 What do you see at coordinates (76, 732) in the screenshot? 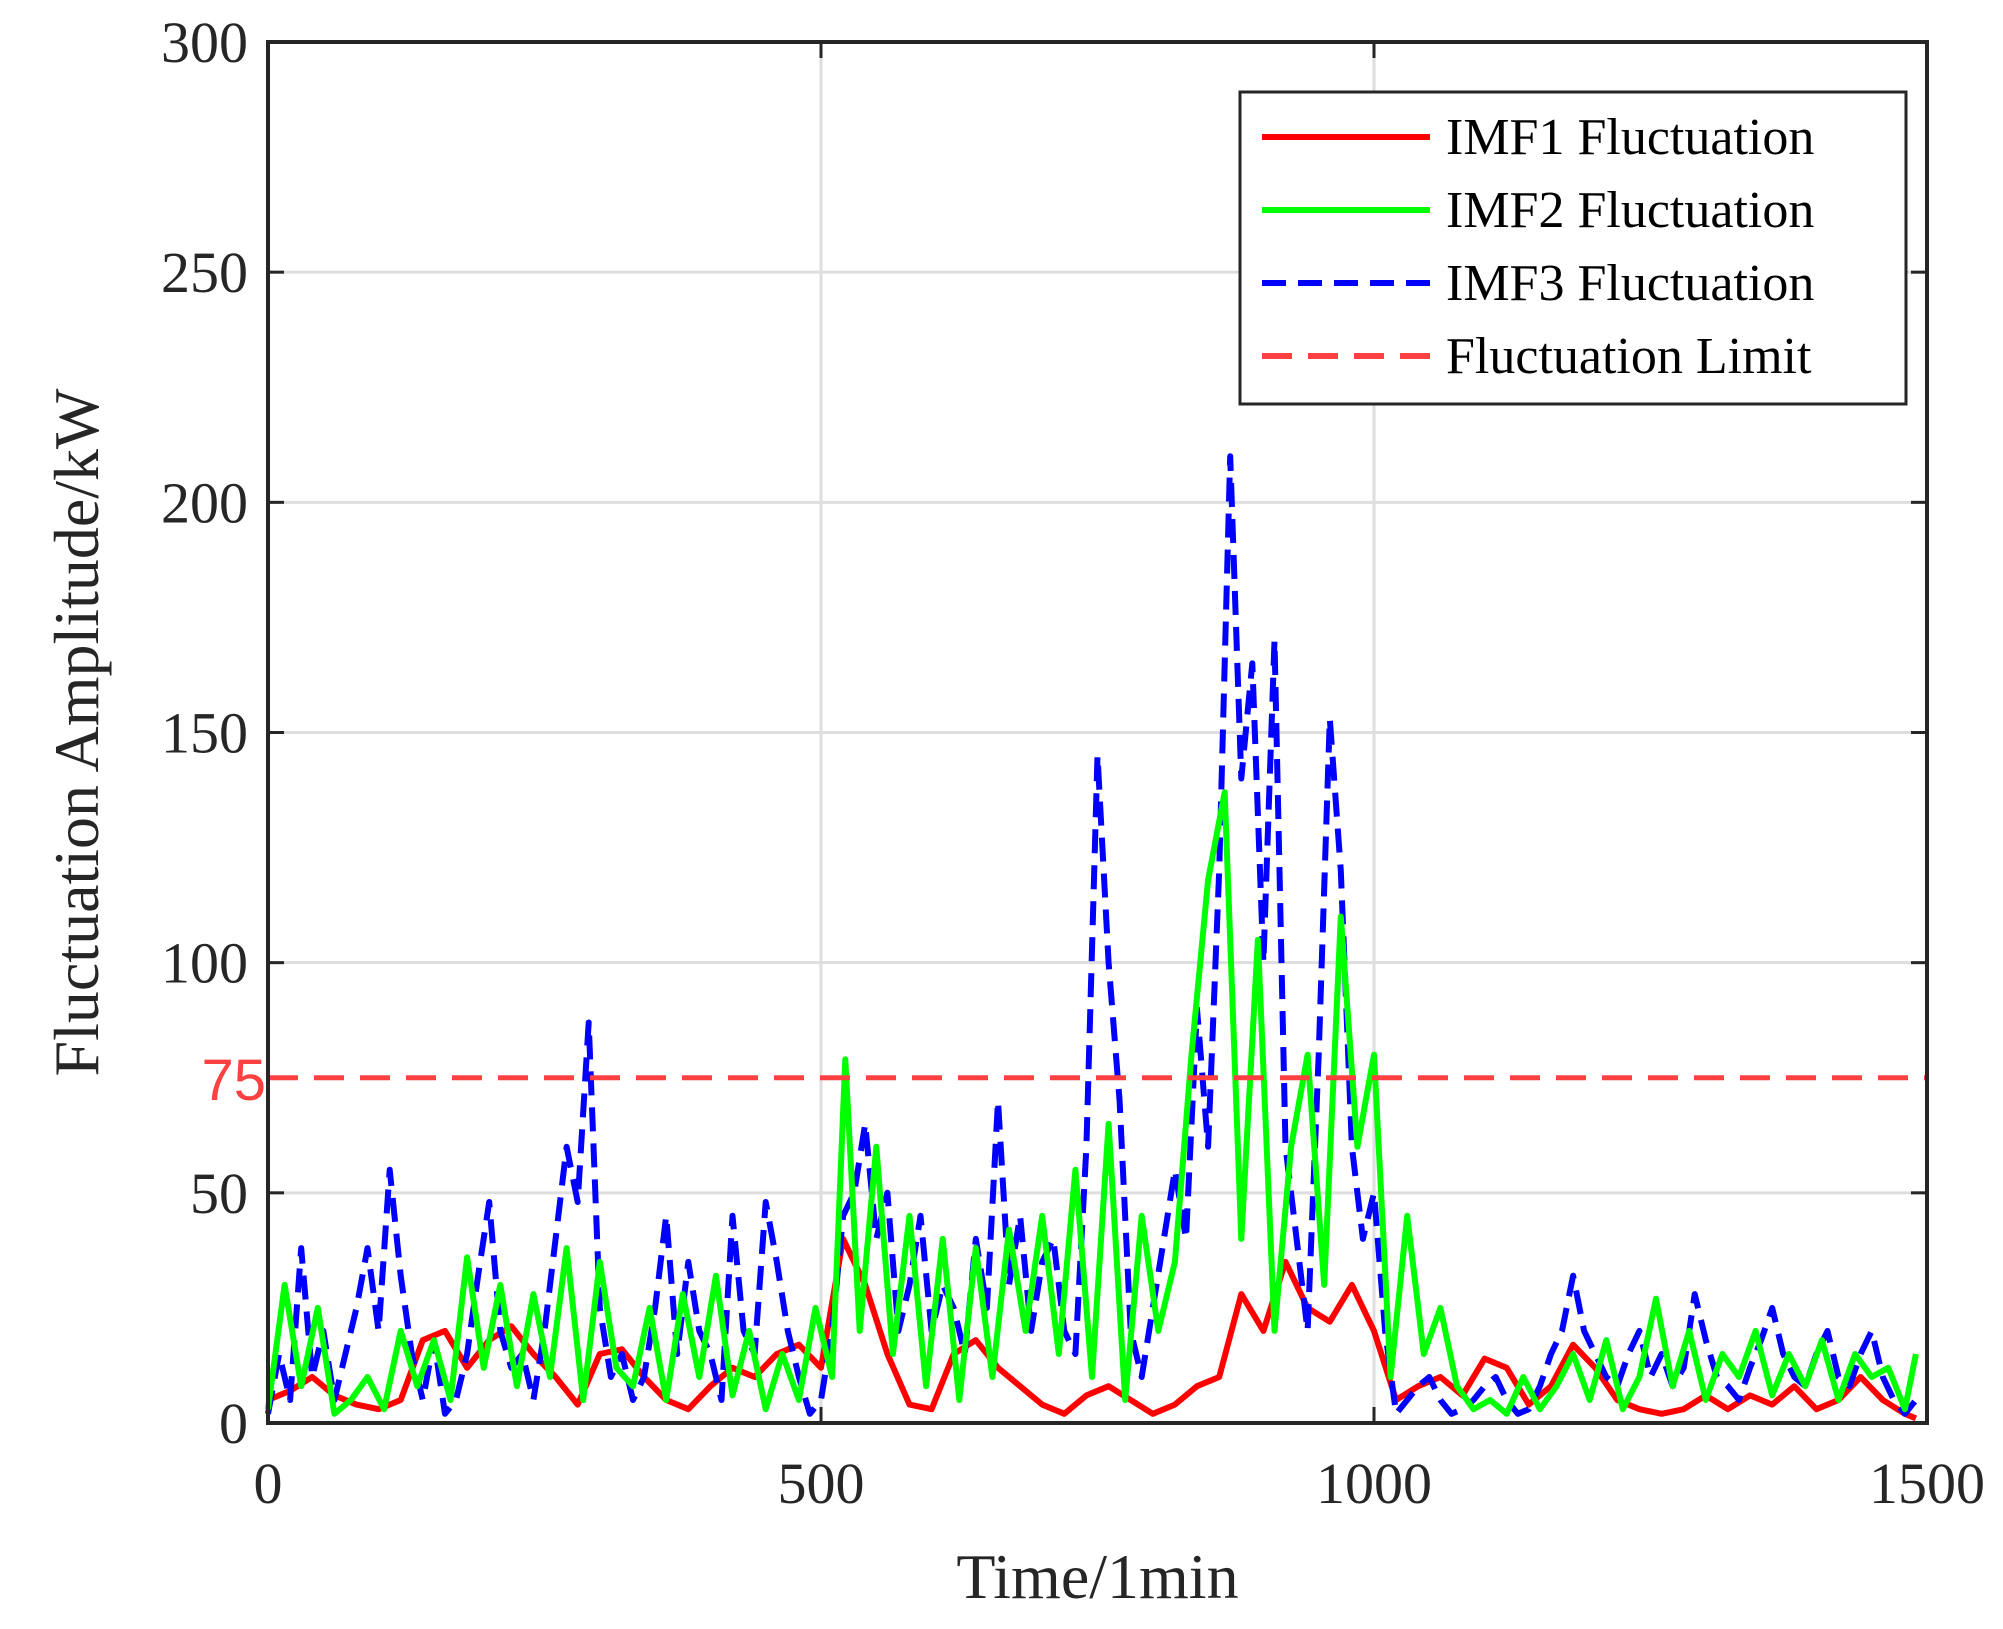
I see `y-axis-label: Fluctuation Amplitude/kW` at bounding box center [76, 732].